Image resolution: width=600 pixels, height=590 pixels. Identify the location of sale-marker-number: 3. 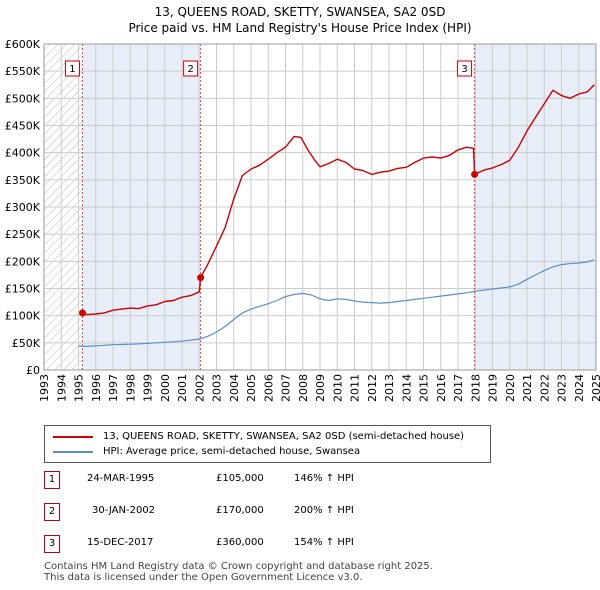
(464, 69).